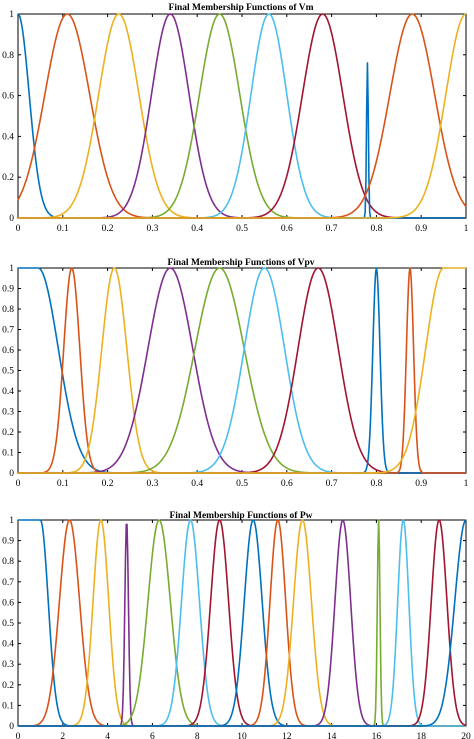 This screenshot has height=739, width=474. I want to click on x-tick-label: 4, so click(107, 735).